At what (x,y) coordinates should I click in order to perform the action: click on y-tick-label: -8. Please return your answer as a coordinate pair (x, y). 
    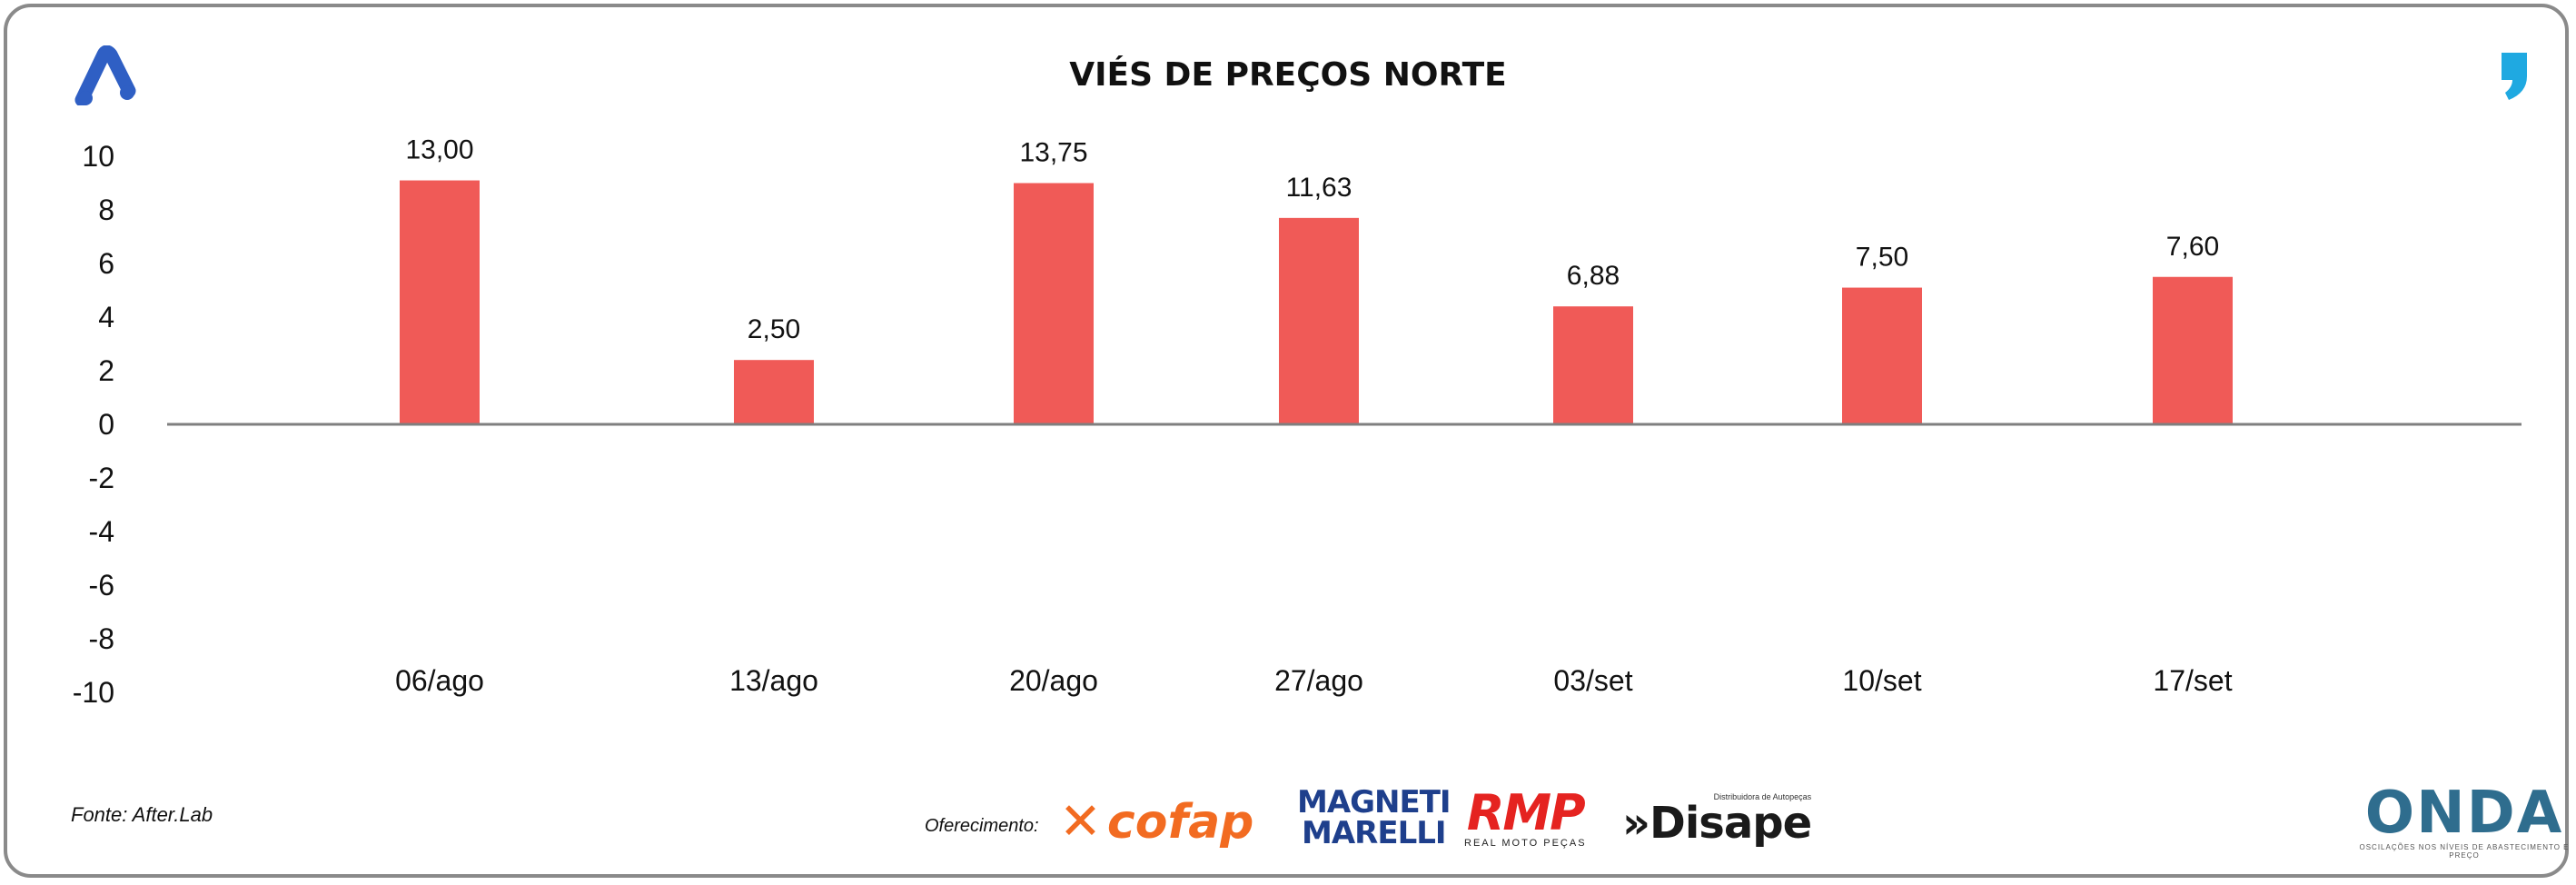
    Looking at the image, I should click on (101, 638).